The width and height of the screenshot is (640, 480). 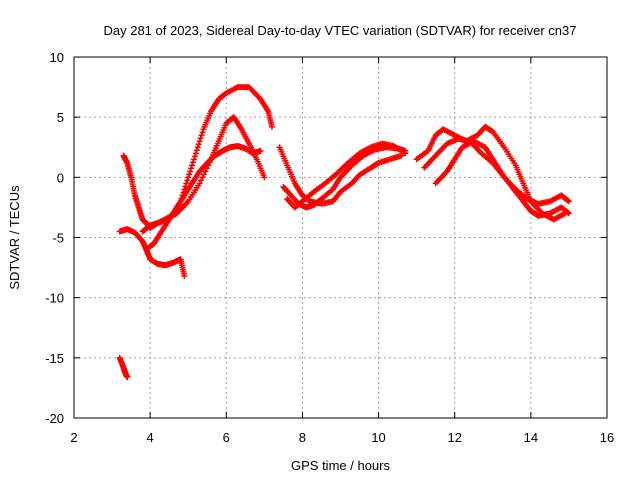 What do you see at coordinates (531, 437) in the screenshot?
I see `x-tick-label: 14` at bounding box center [531, 437].